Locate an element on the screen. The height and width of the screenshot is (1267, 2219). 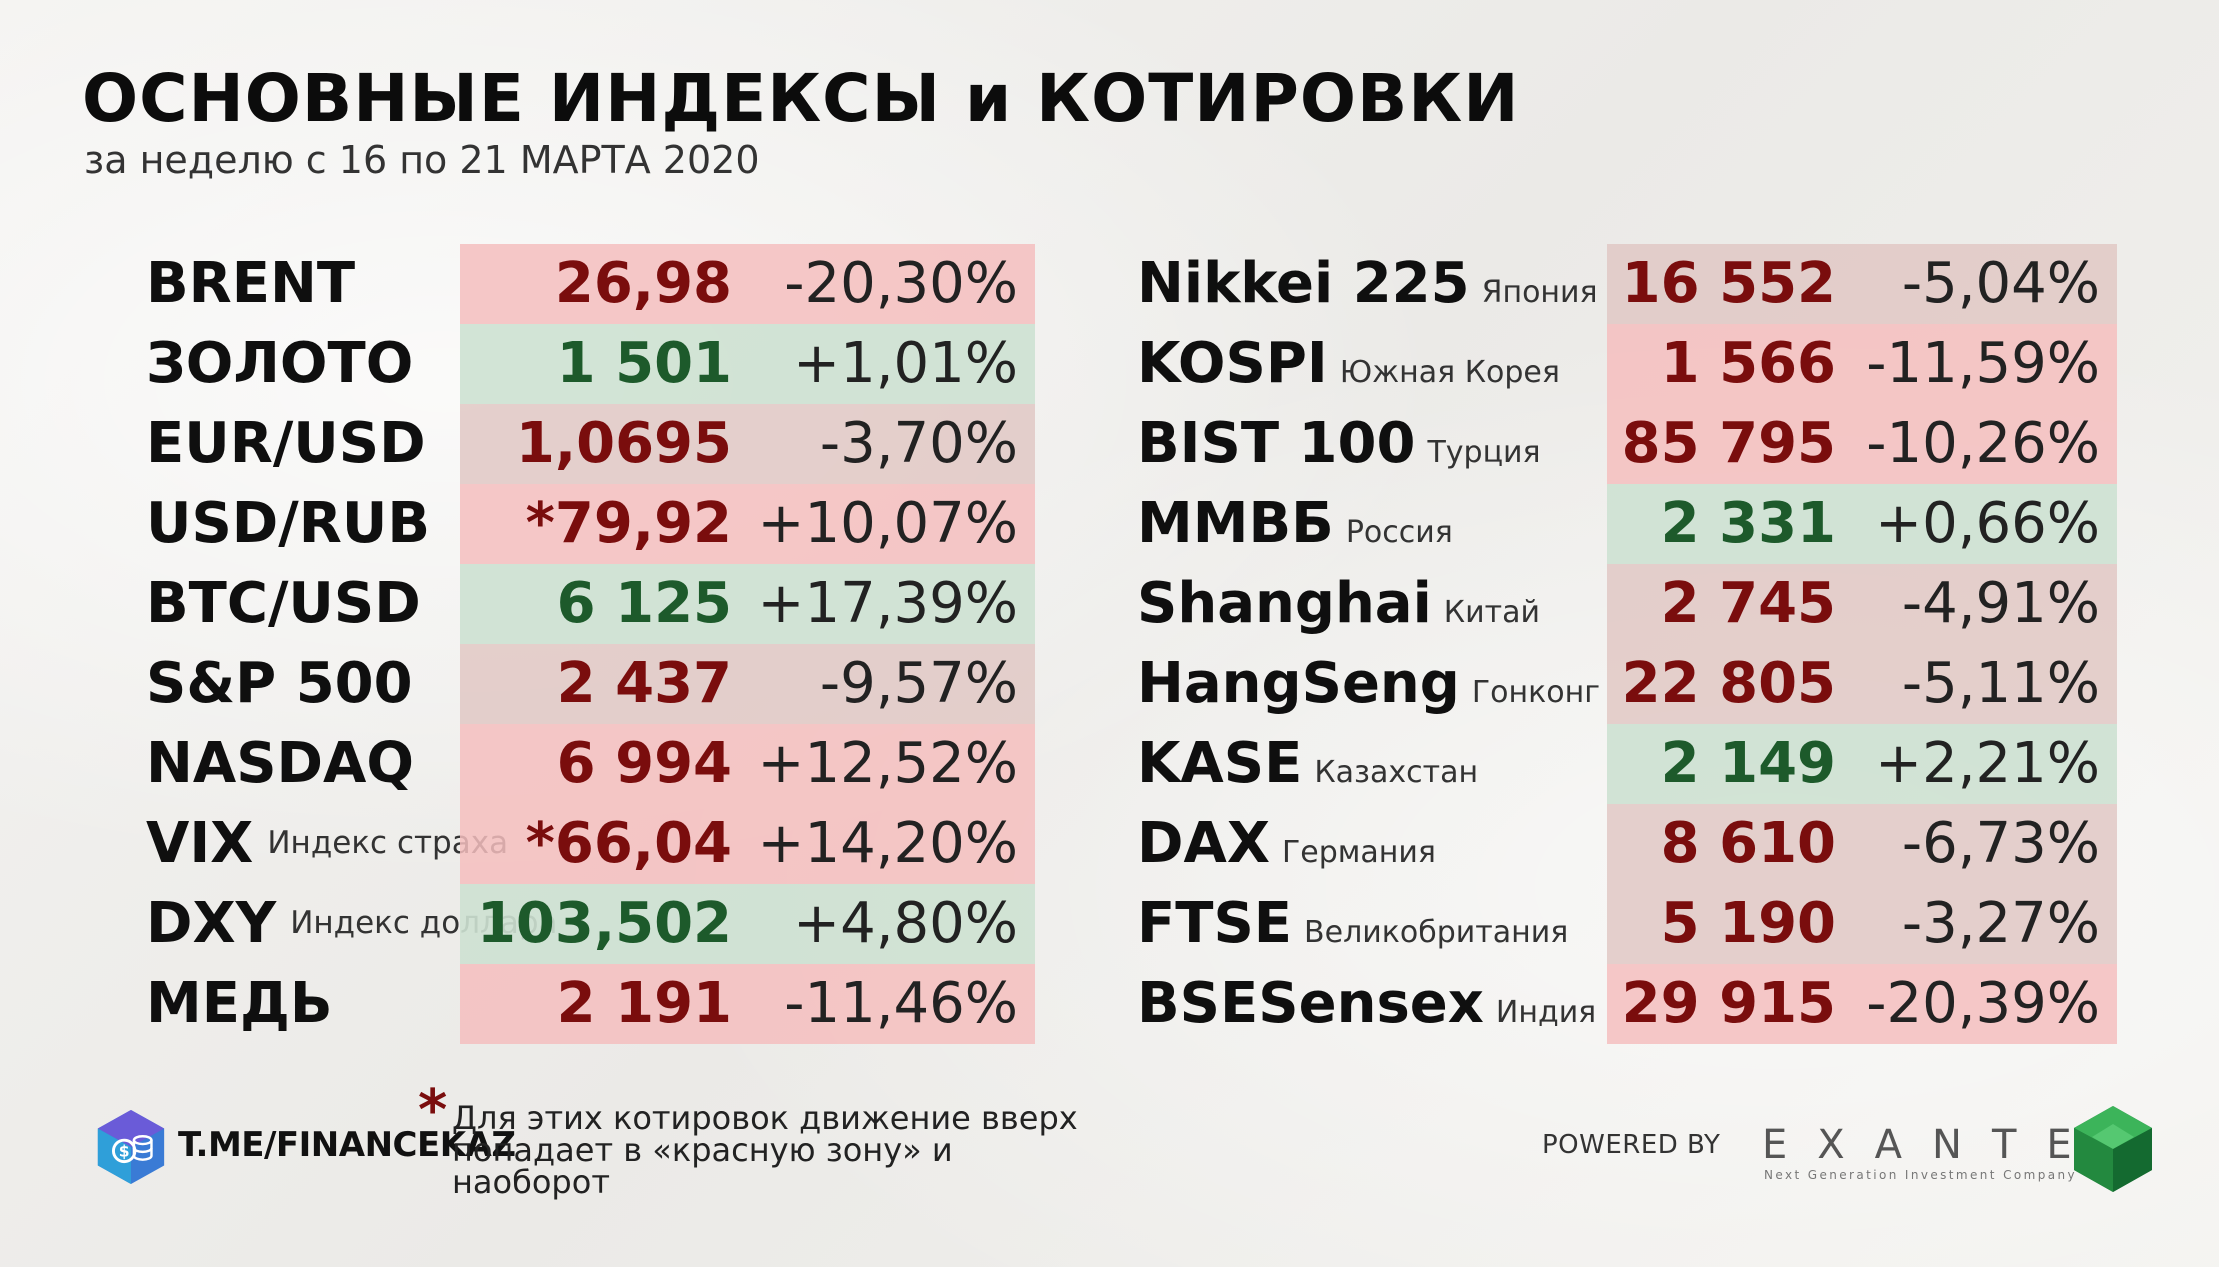
instrument-label: KOSPI is located at coordinates (1232, 363).